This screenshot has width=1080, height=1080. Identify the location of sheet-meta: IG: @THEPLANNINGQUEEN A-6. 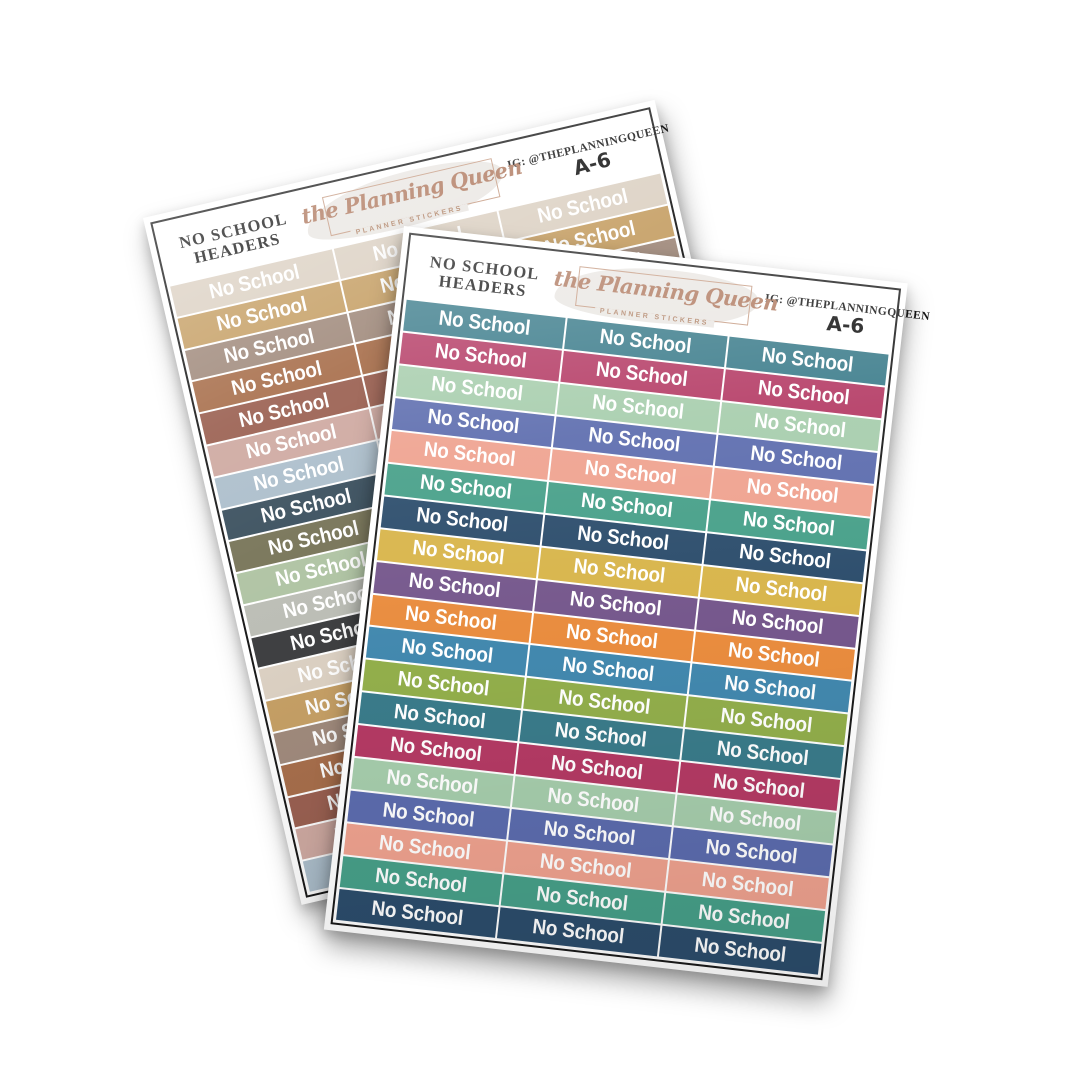
(846, 318).